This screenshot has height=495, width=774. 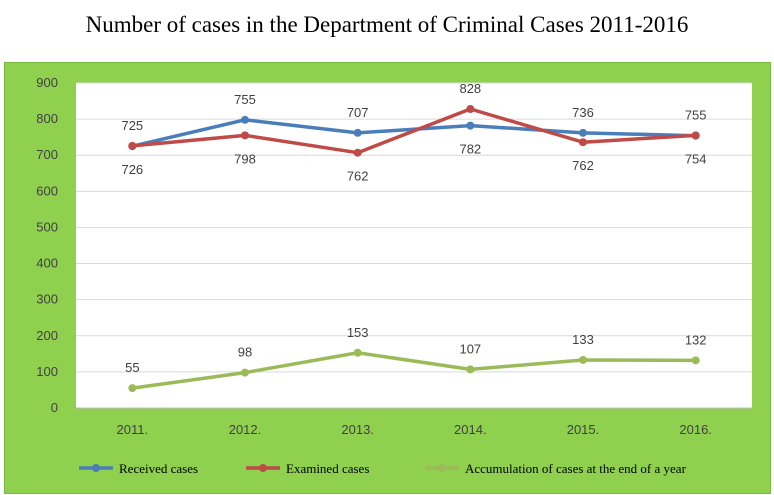 I want to click on x-tick-label: 2014., so click(x=470, y=429).